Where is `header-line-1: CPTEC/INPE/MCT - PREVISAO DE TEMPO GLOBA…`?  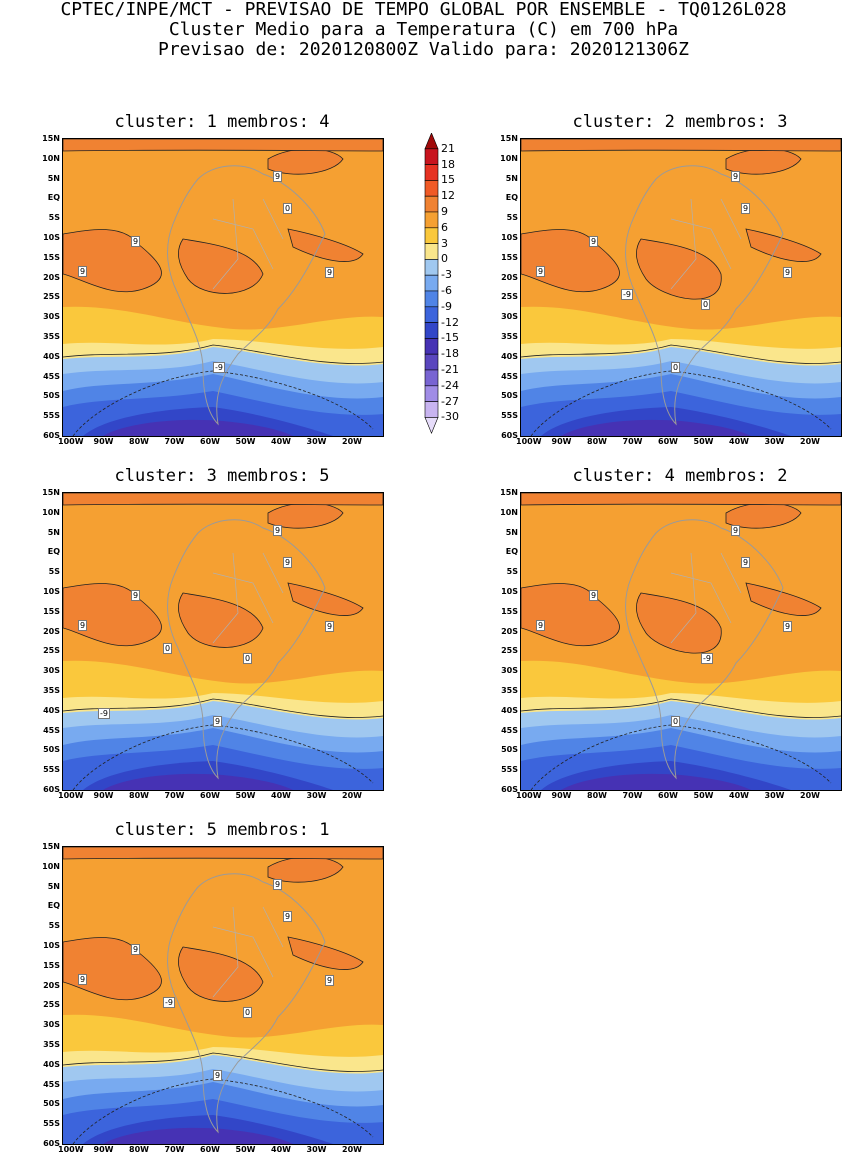
header-line-1: CPTEC/INPE/MCT - PREVISAO DE TEMPO GLOBA… is located at coordinates (423, 10).